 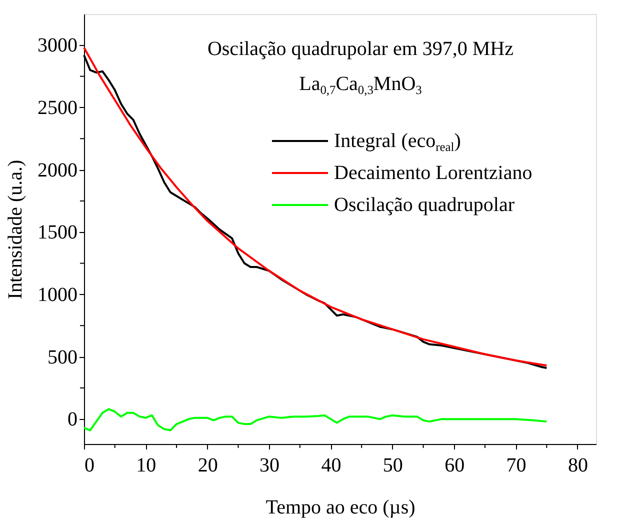 I want to click on y-tick-label: 0, so click(x=73, y=419).